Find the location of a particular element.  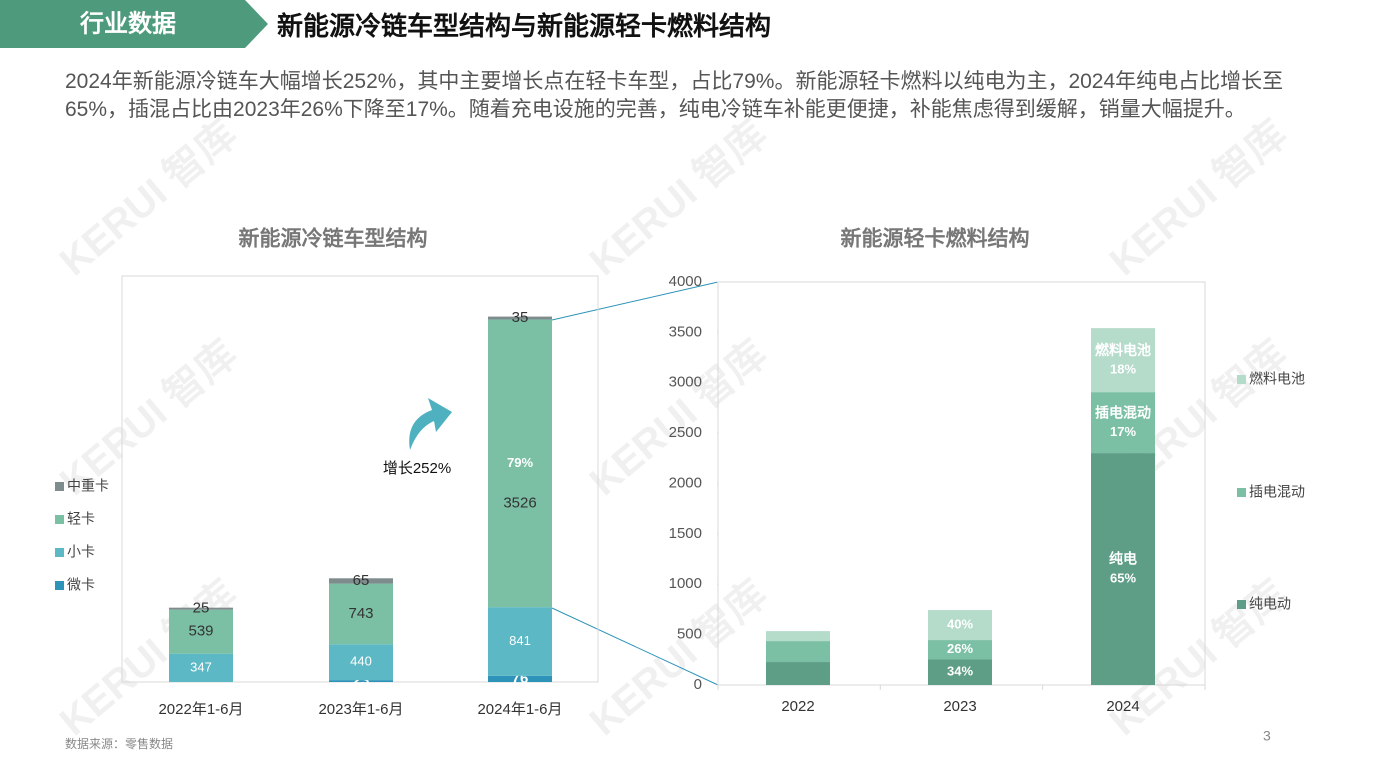

y-tick-label: 500 is located at coordinates (689, 634).